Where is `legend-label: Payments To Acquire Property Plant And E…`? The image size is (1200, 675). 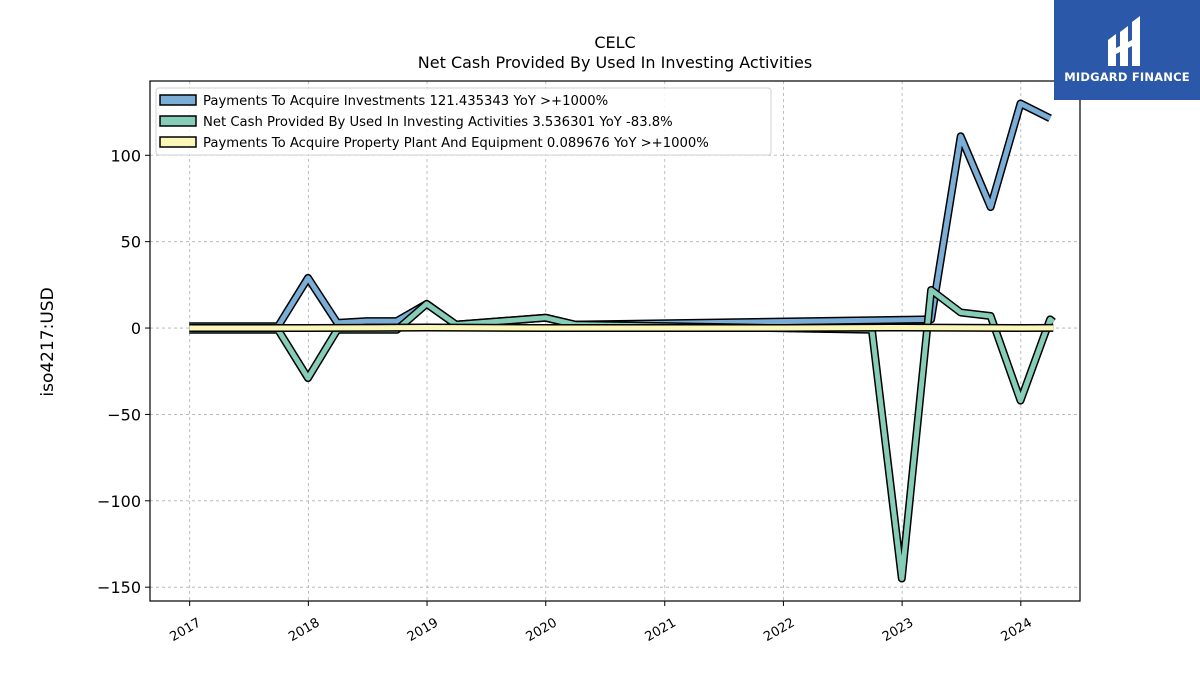 legend-label: Payments To Acquire Property Plant And E… is located at coordinates (456, 143).